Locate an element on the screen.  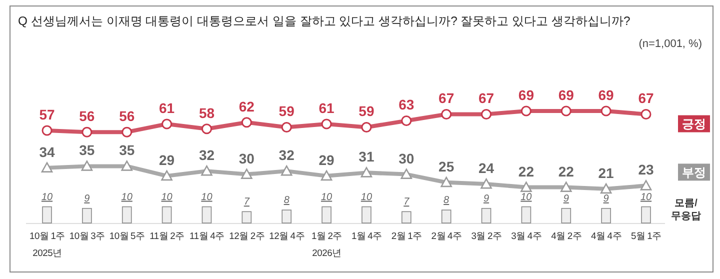
x-tick-label: 12월 4주 is located at coordinates (286, 235).